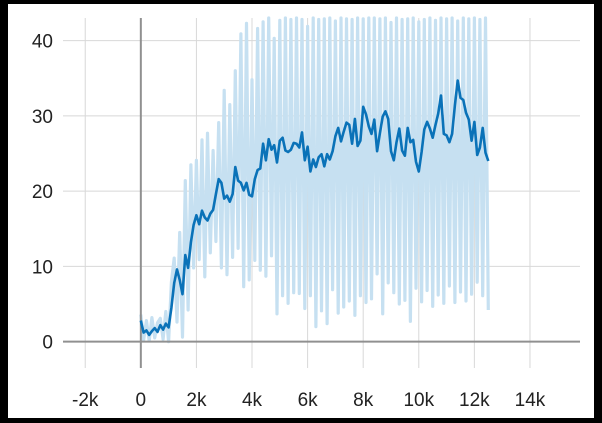  Describe the element at coordinates (363, 400) in the screenshot. I see `x-tick-label: 8k` at that location.